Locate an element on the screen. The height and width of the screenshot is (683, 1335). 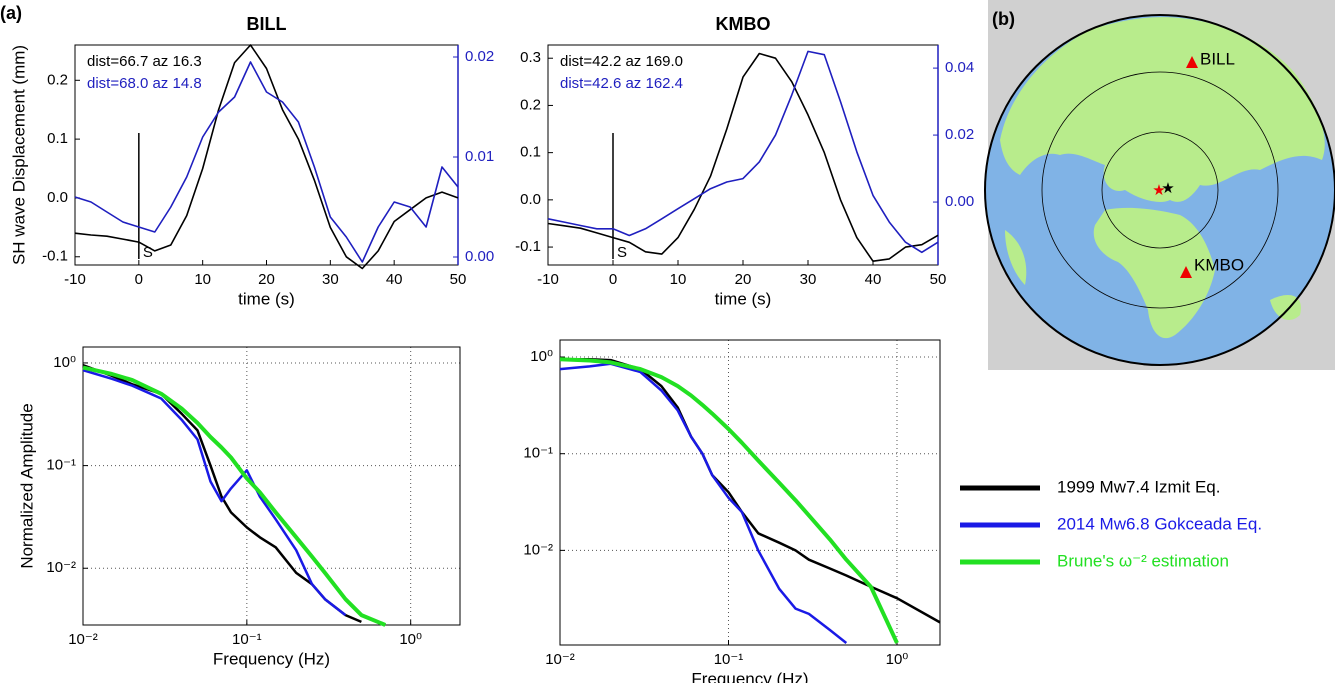
distance-ring is located at coordinates (1160, 190).